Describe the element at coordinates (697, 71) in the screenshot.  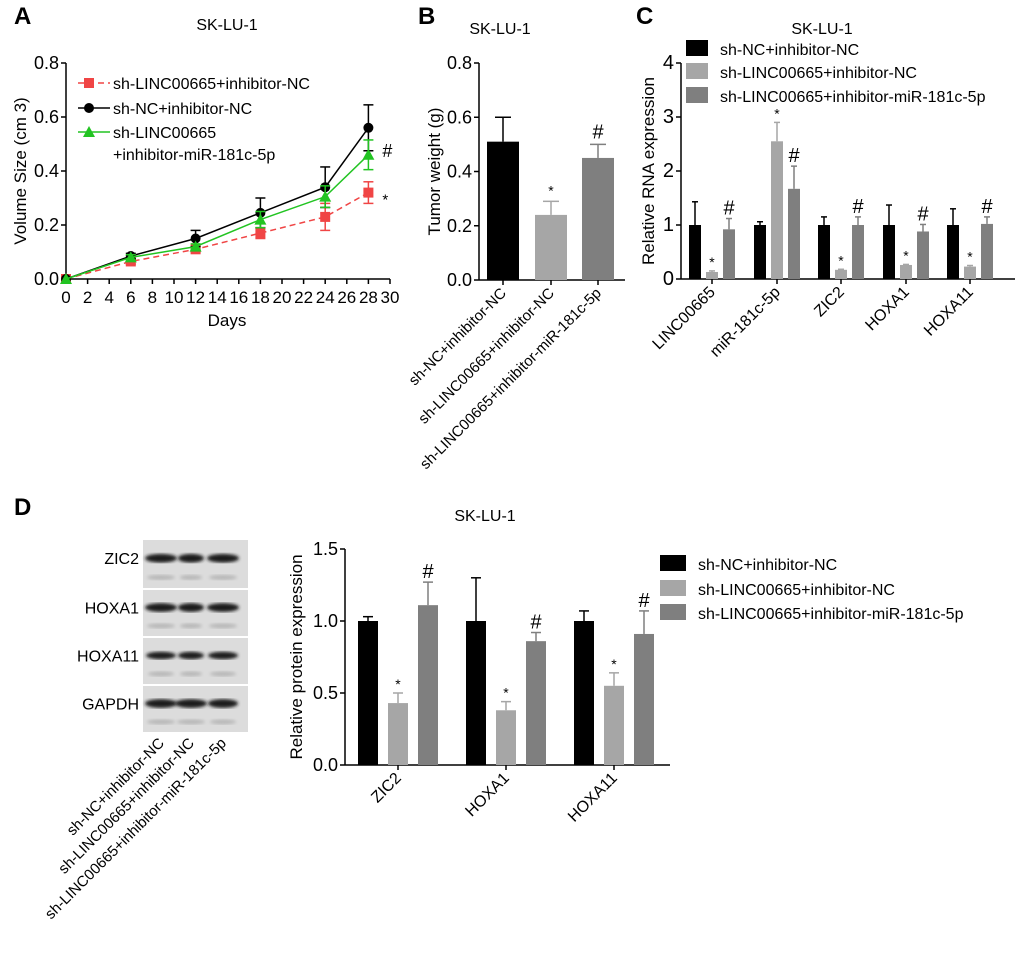
I see `legend-swatch` at that location.